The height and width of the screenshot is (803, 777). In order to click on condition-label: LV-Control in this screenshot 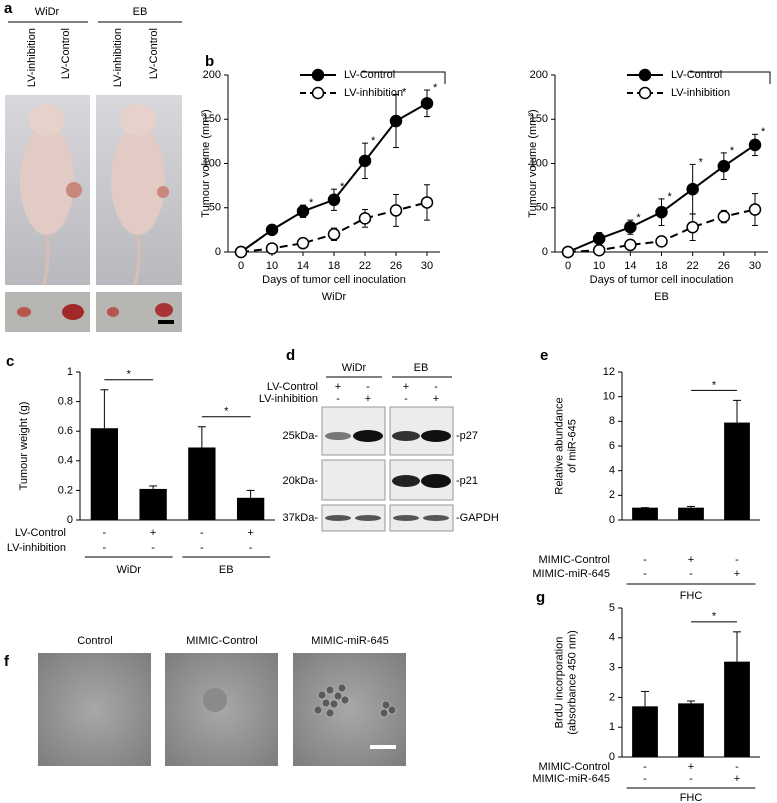, I will do `click(40, 533)`.